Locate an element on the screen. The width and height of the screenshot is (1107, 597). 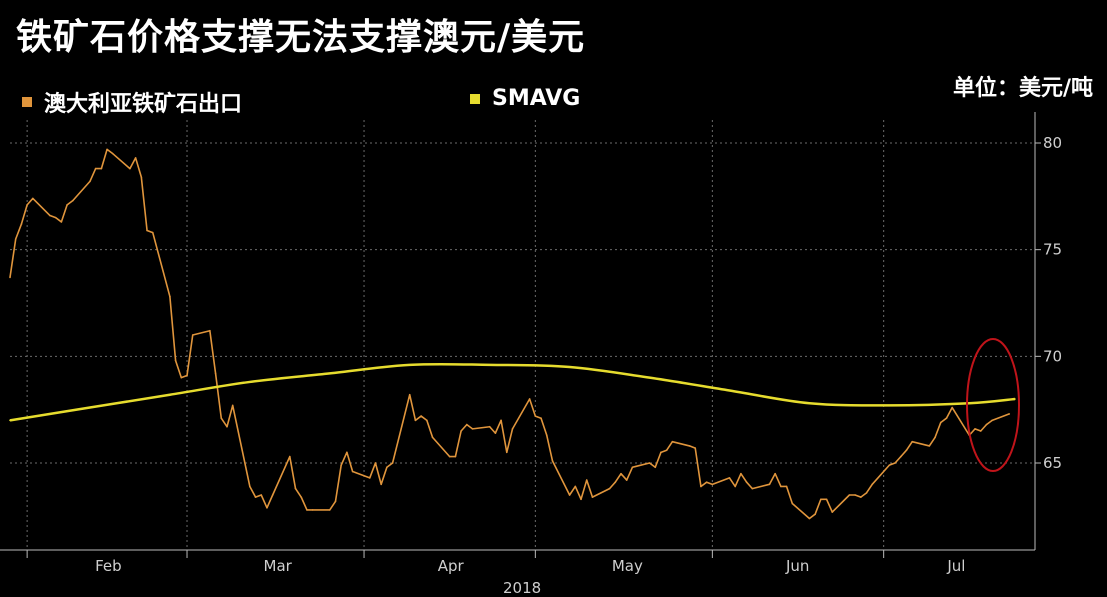
y-tick-label: 80 is located at coordinates (1052, 143).